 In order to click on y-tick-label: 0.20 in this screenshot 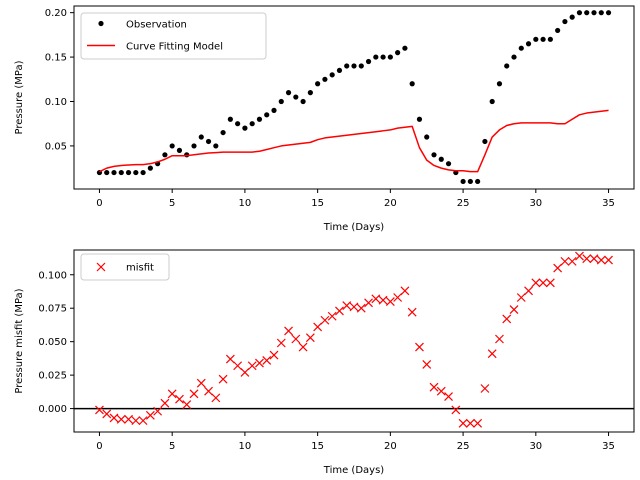, I will do `click(56, 13)`.